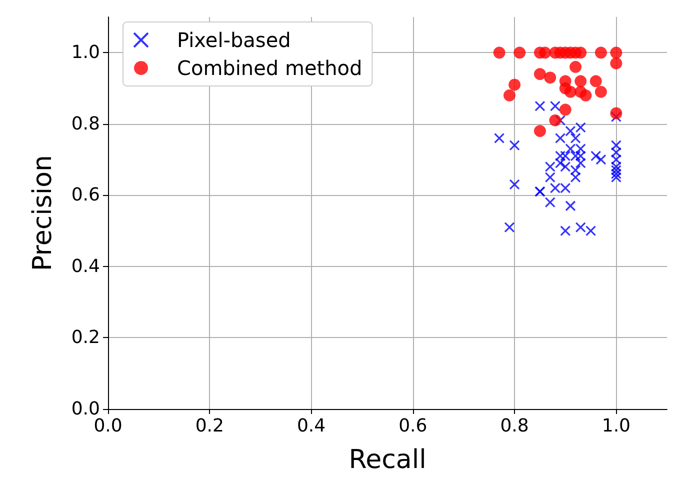  Describe the element at coordinates (85, 195) in the screenshot. I see `y-tick-label: 0.6` at that location.